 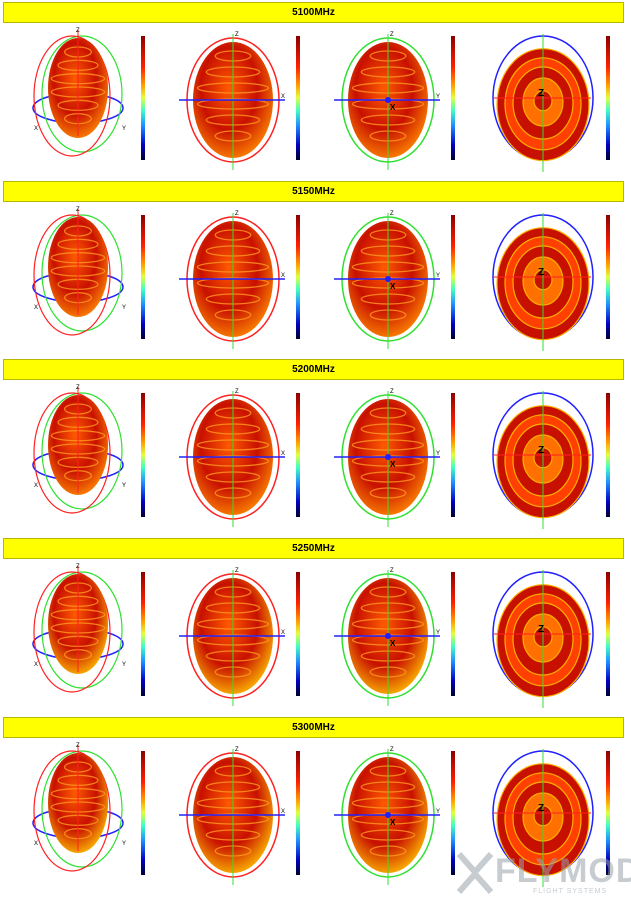 I want to click on frequency-header: 5200MHz, so click(x=313, y=369).